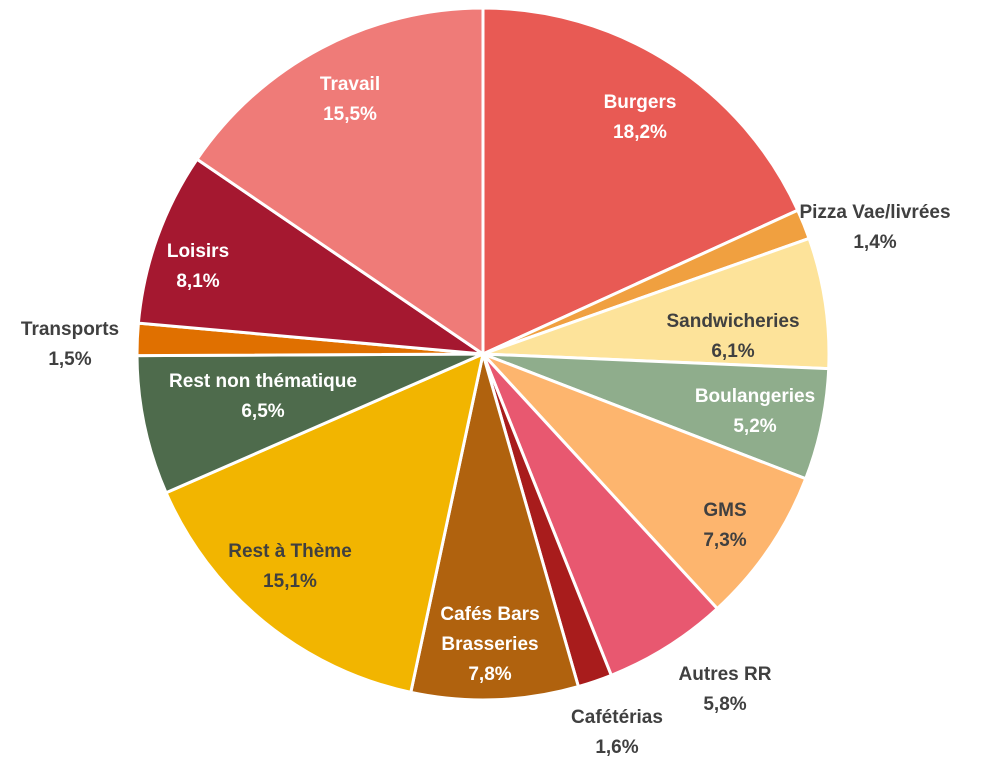 This screenshot has width=1002, height=763. I want to click on category-label: Loisirs, so click(198, 251).